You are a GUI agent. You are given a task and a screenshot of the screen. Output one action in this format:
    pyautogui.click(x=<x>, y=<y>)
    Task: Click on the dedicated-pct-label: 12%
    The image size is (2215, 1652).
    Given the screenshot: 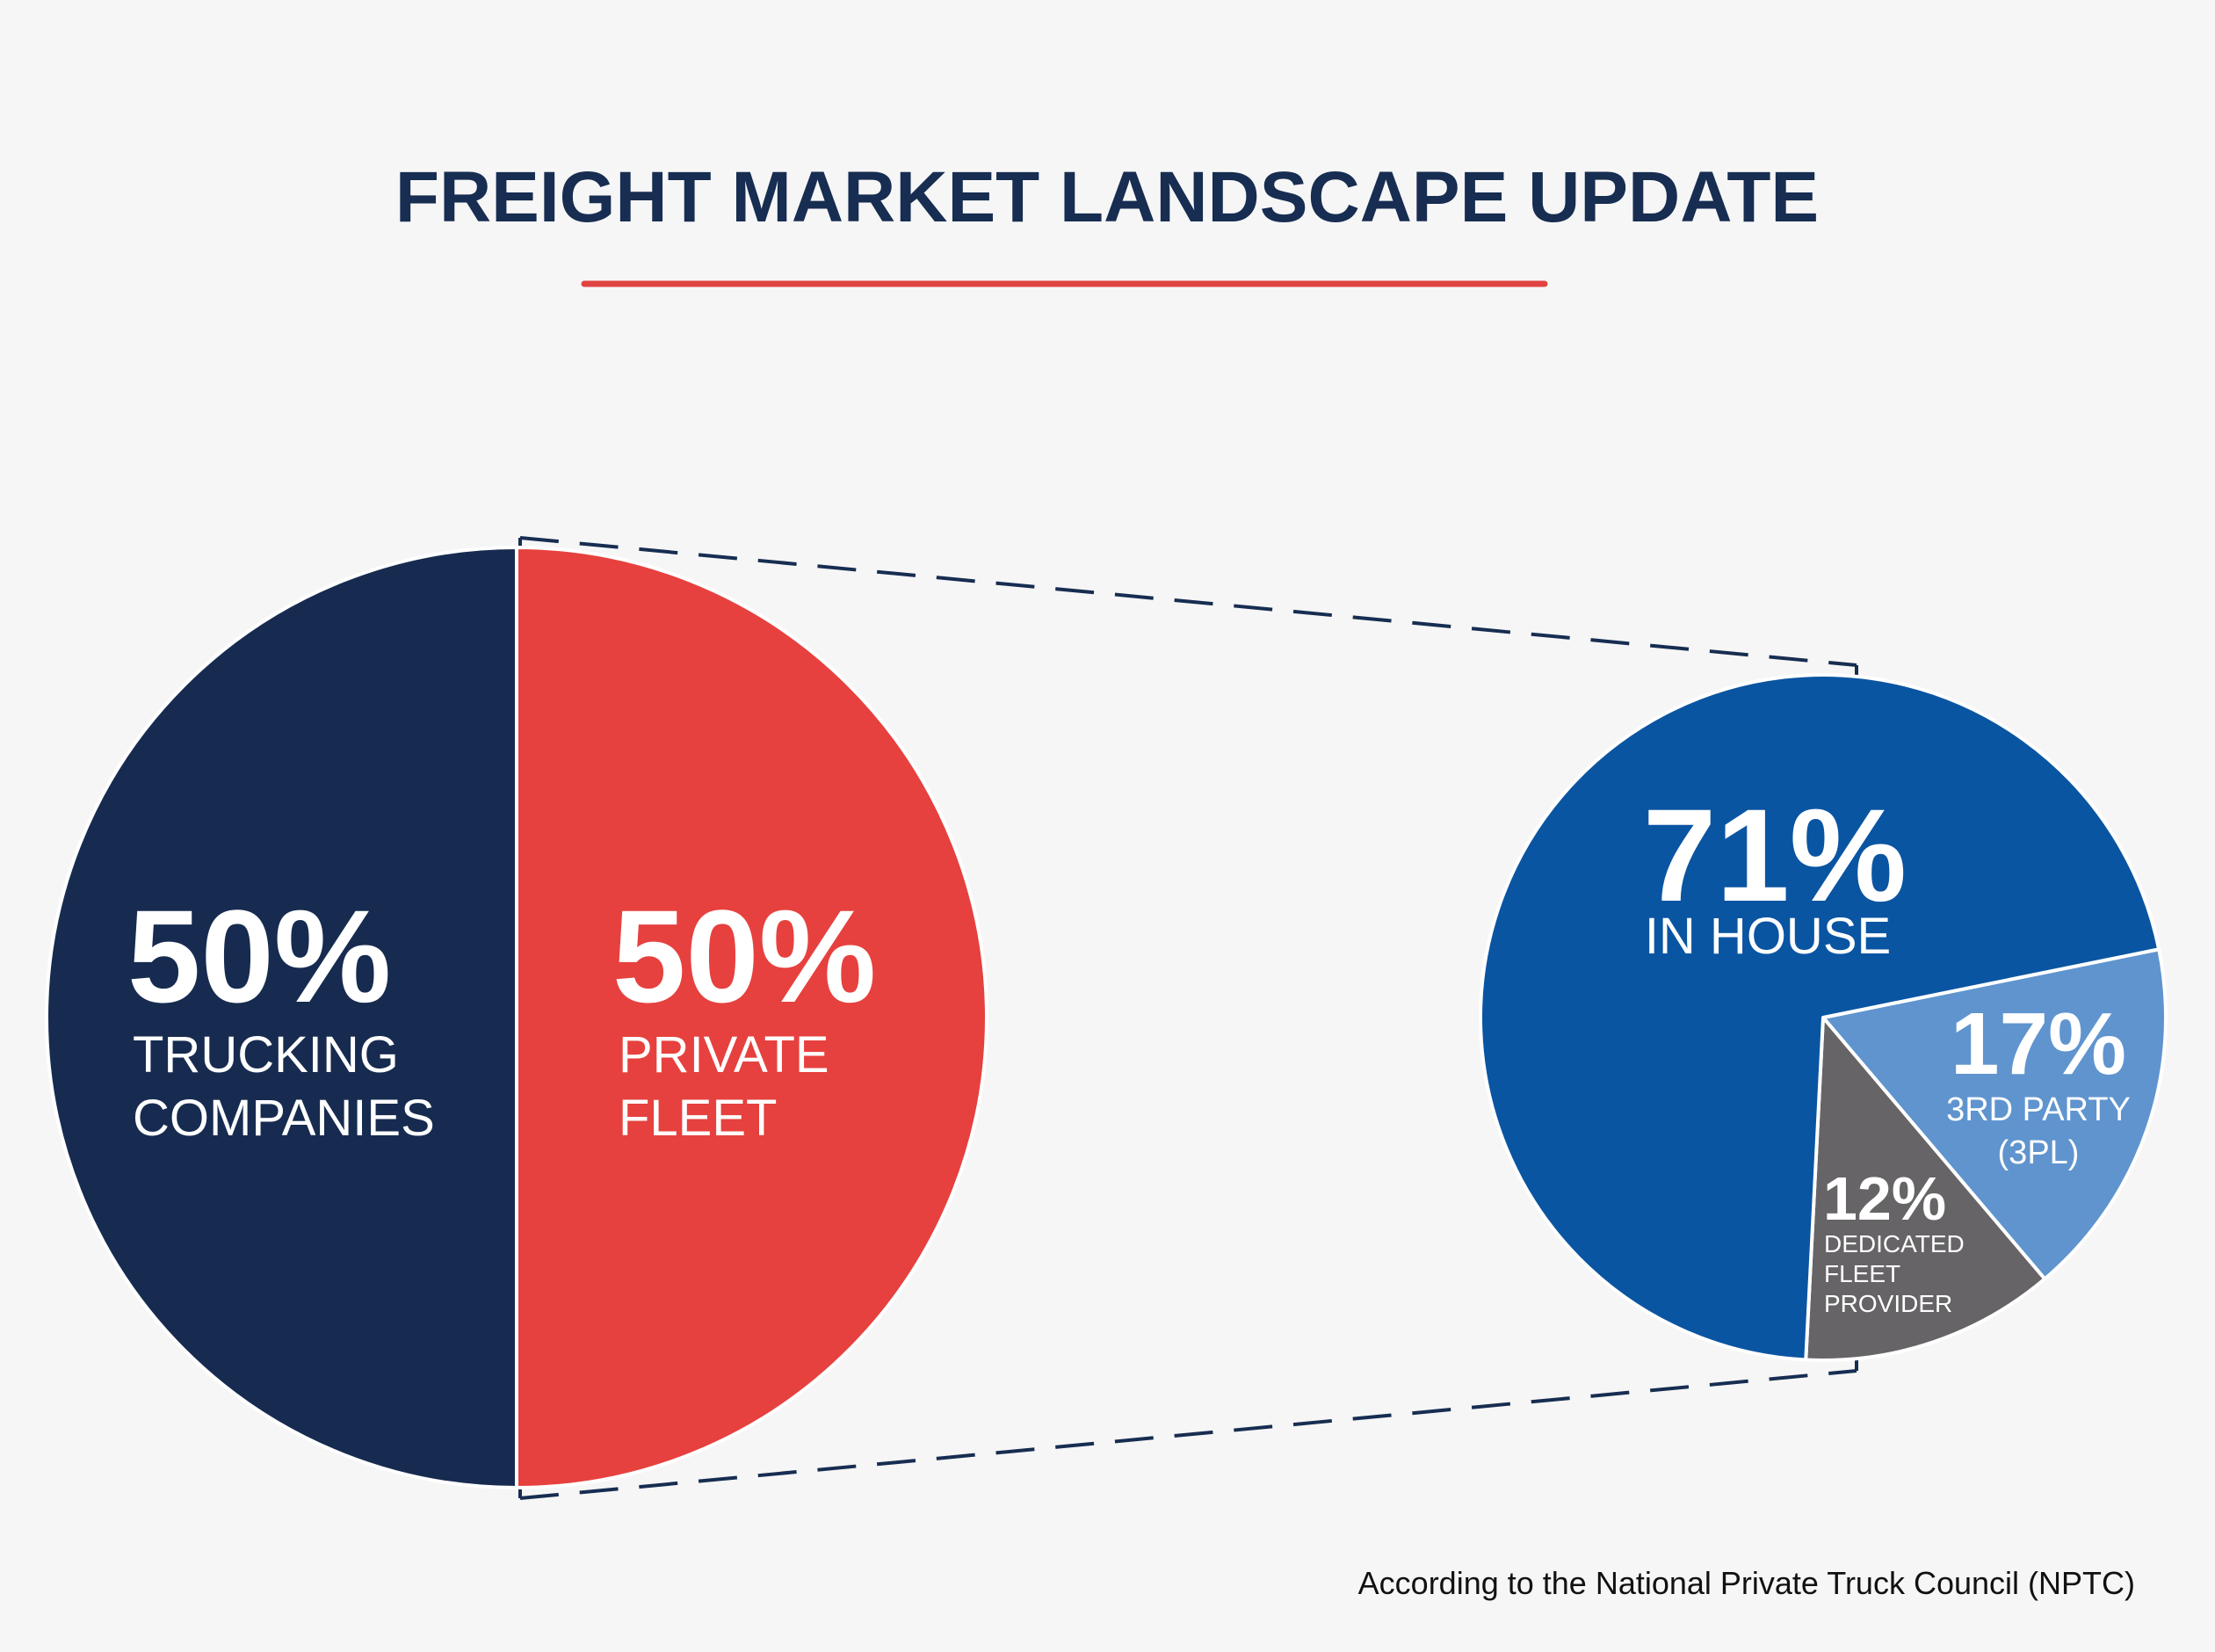 What is the action you would take?
    pyautogui.click(x=1884, y=1198)
    